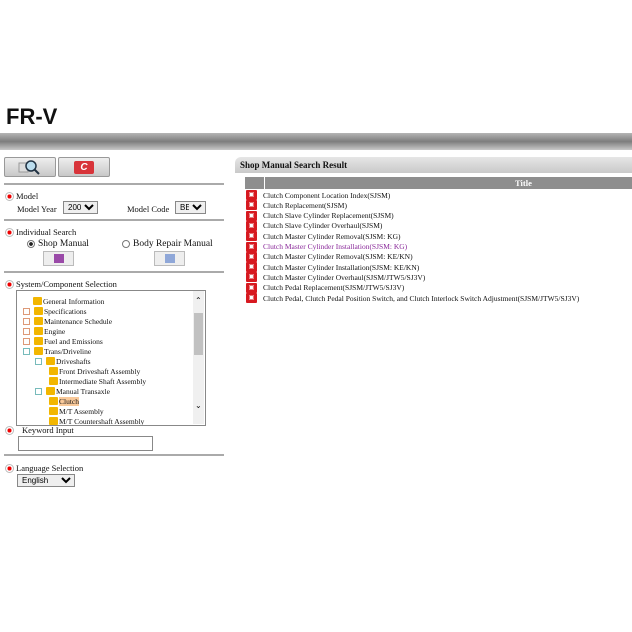 The width and height of the screenshot is (632, 632). Describe the element at coordinates (63, 244) in the screenshot. I see `shop-manual-label: Shop Manual` at that location.